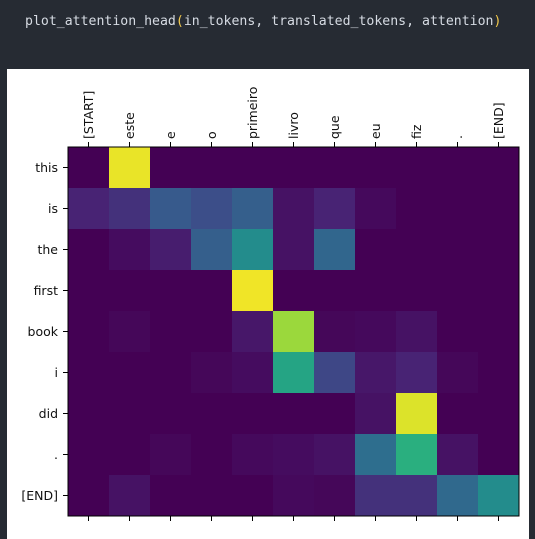  I want to click on y-tick-label: [END], so click(39, 495).